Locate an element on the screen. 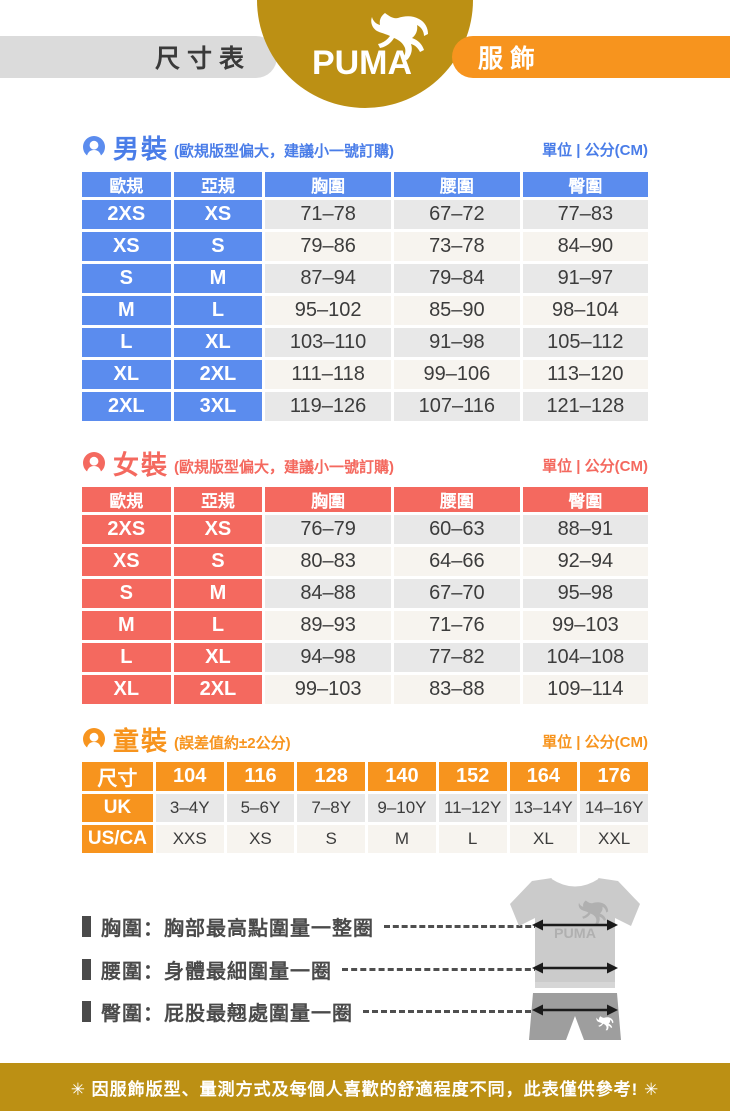 Image resolution: width=730 pixels, height=1111 pixels. chest-measure-text: 胸圍：胸部最高點圍量一整圈 is located at coordinates (237, 928).